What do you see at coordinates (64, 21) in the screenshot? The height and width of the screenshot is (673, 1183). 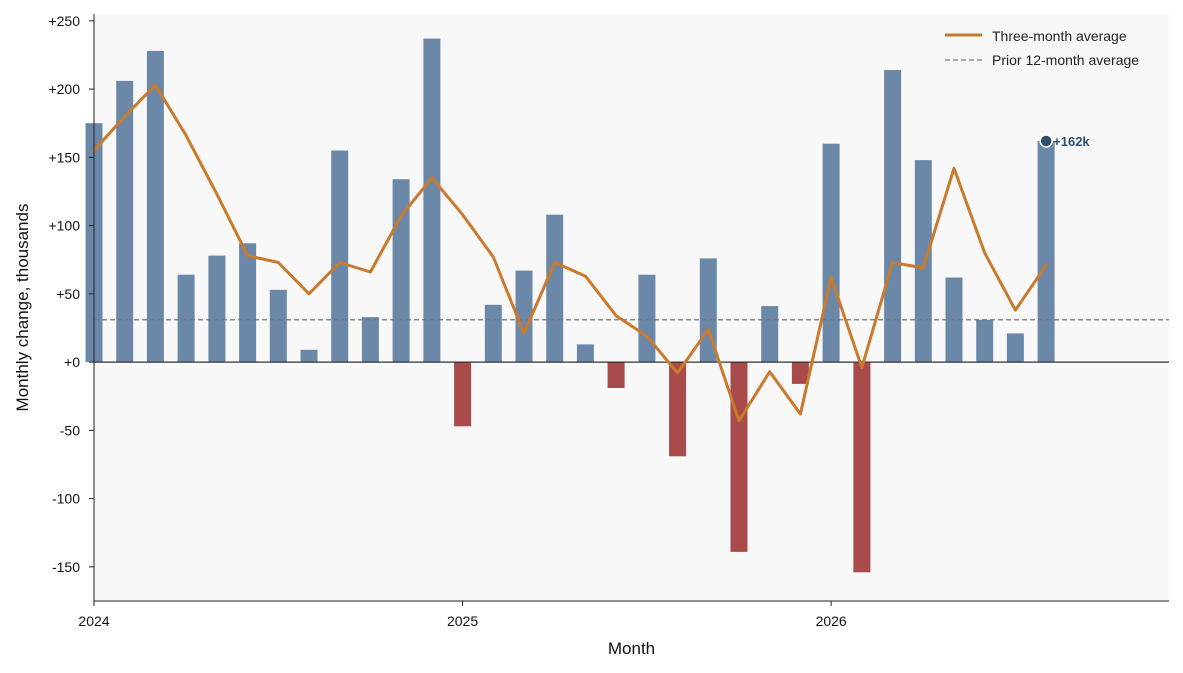 I see `y-tick-label: +250` at bounding box center [64, 21].